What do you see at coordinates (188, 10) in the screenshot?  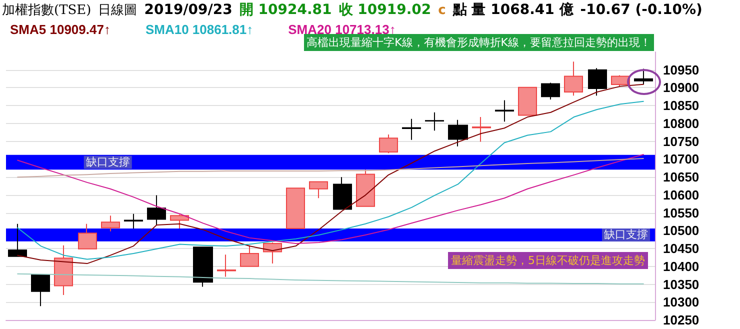 I see `text: 2019/09/23` at bounding box center [188, 10].